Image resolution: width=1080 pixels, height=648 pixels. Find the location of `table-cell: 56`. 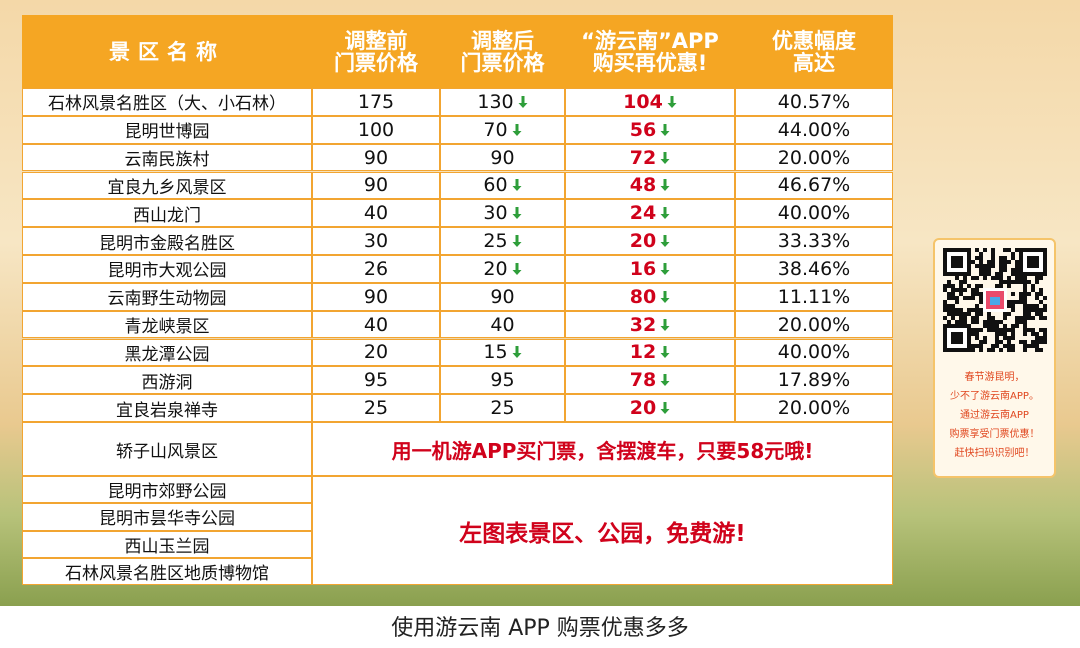

table-cell: 56 is located at coordinates (650, 129).